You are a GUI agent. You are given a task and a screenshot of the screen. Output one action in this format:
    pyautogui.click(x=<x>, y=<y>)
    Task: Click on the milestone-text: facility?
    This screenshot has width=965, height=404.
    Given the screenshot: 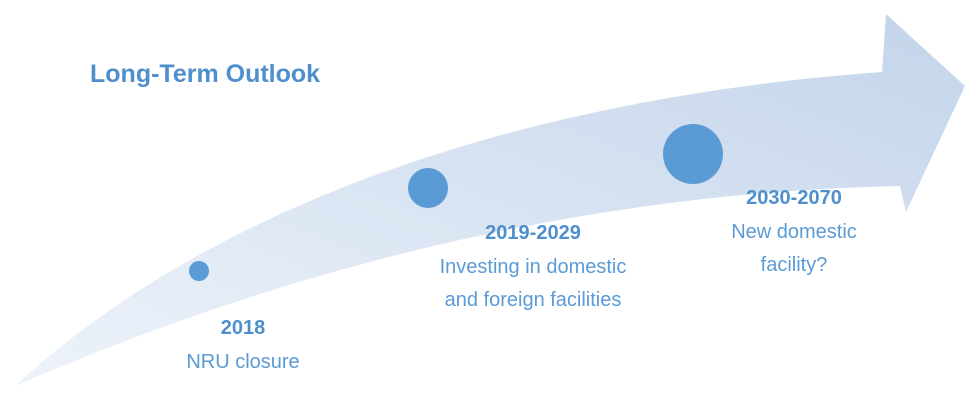 What is the action you would take?
    pyautogui.click(x=794, y=265)
    